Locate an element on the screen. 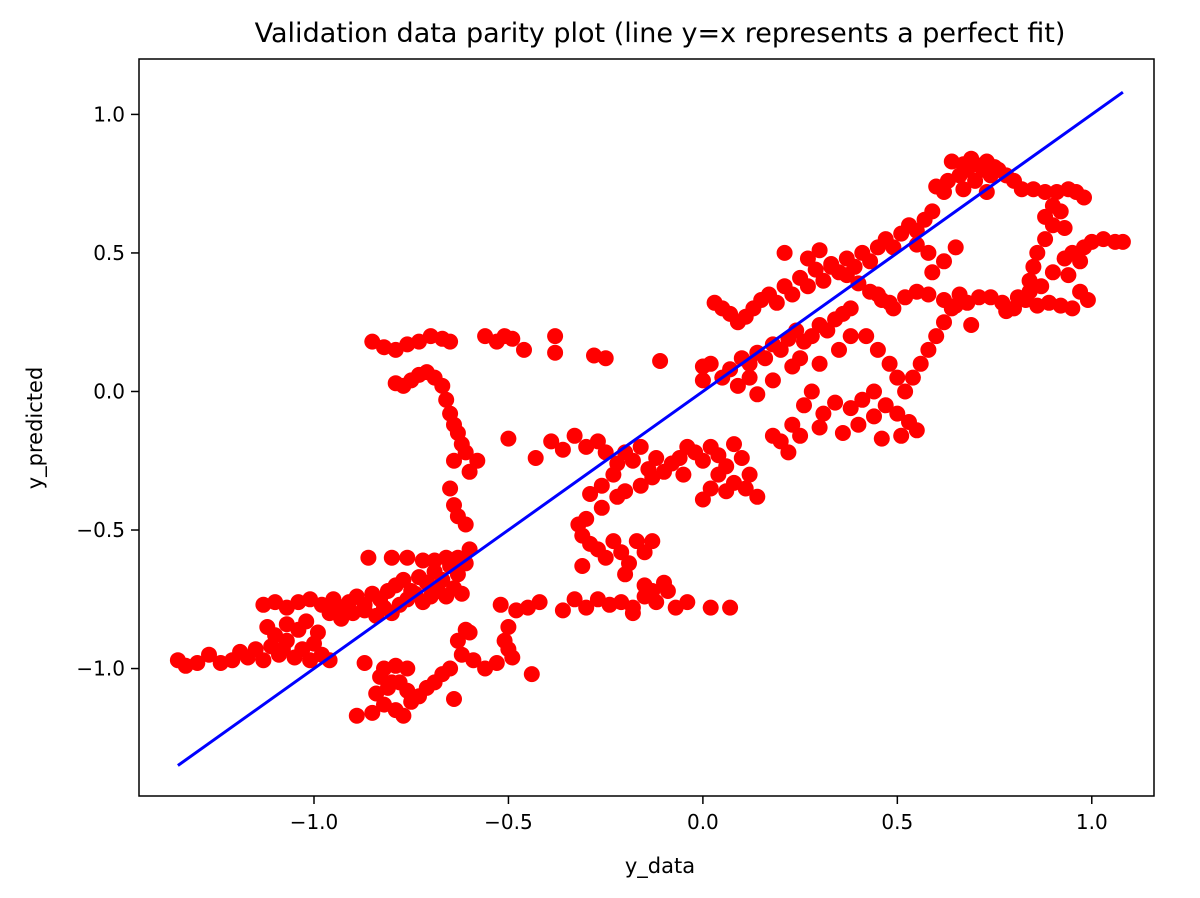 This screenshot has height=898, width=1200. x-tick-label: −0.5 is located at coordinates (508, 822).